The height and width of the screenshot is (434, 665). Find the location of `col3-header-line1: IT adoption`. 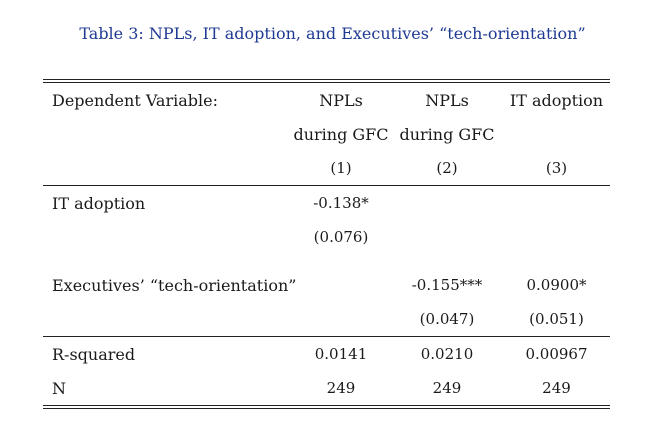

col3-header-line1: IT adoption is located at coordinates (556, 100).